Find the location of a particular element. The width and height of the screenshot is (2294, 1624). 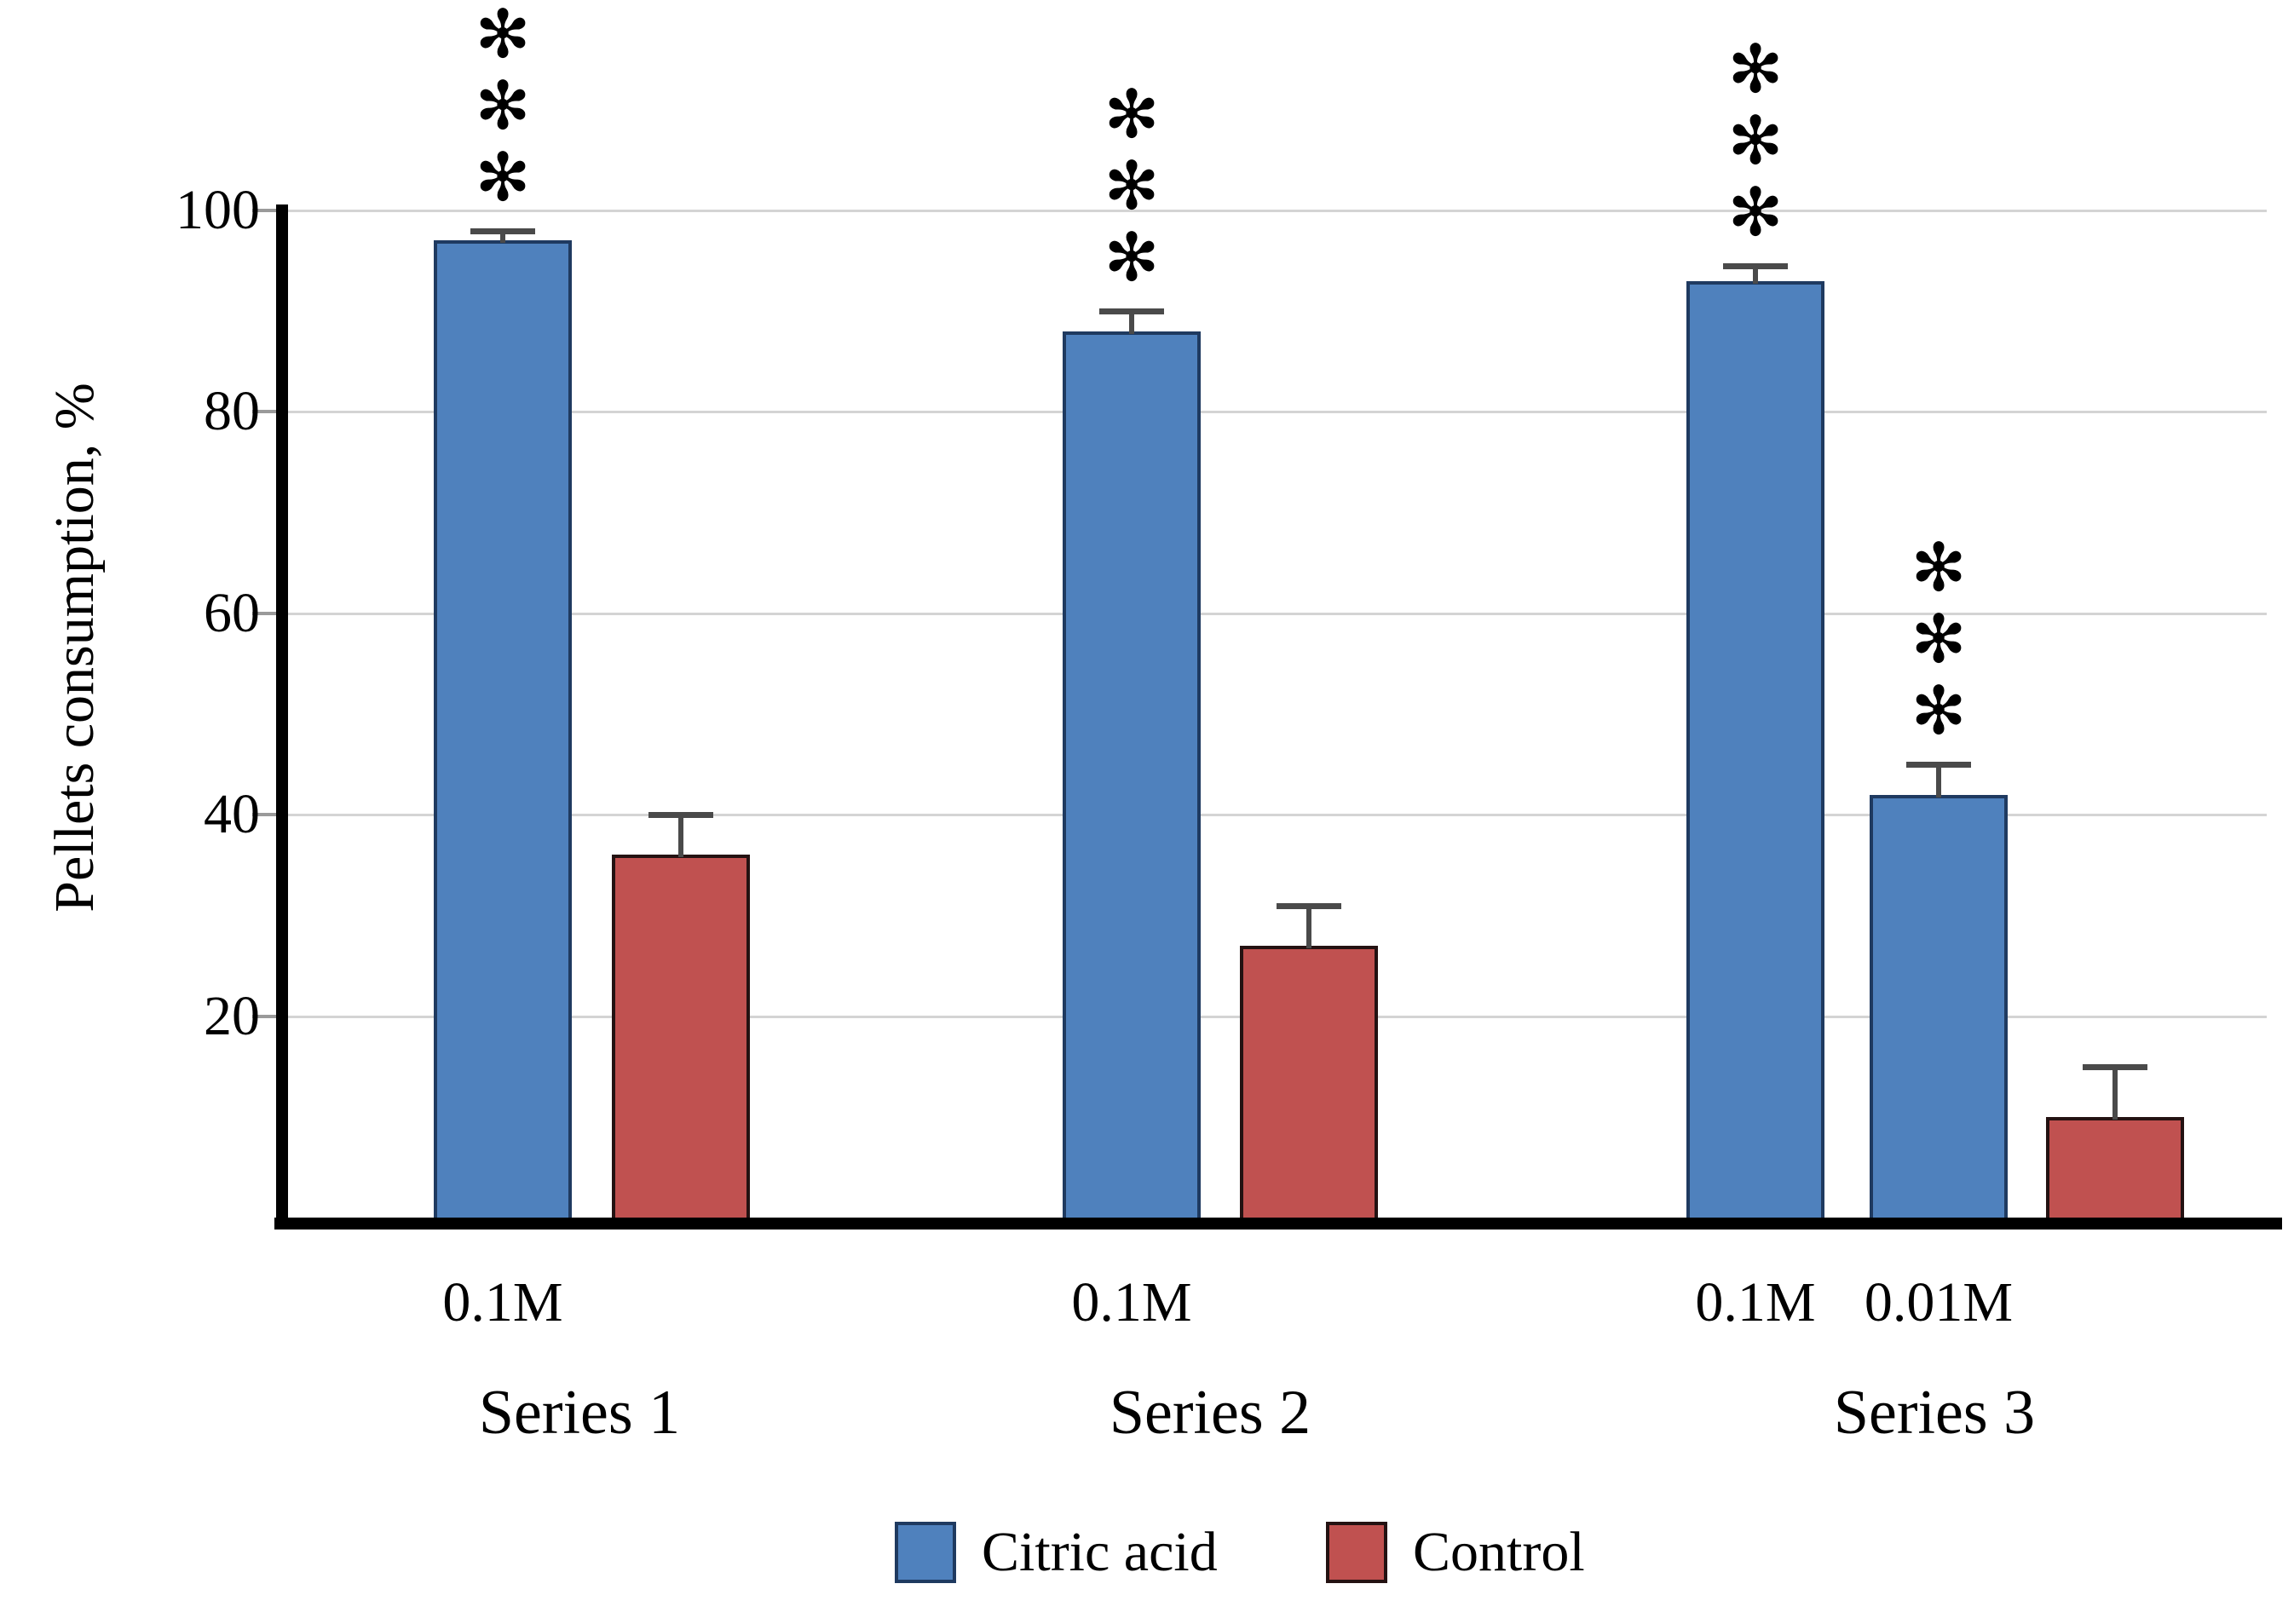

legend-item-control: Control is located at coordinates (1455, 1552).